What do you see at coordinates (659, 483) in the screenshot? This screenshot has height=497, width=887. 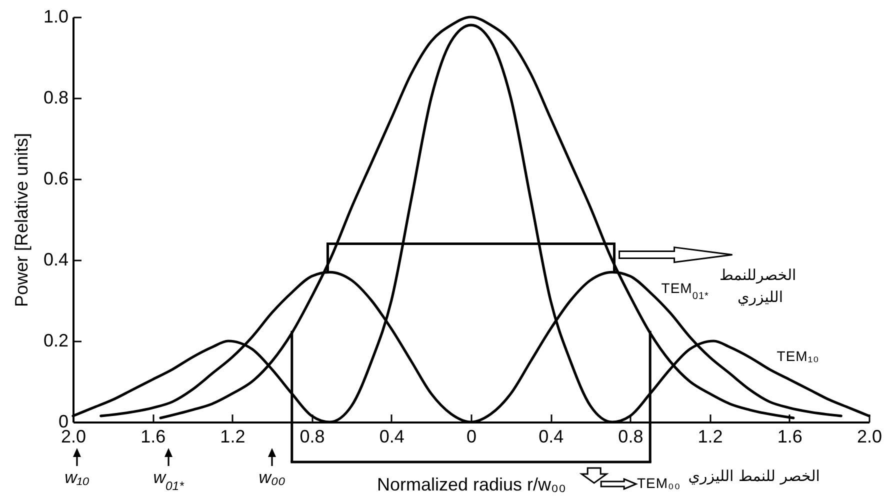 I see `legend-label: TEM₀₀` at bounding box center [659, 483].